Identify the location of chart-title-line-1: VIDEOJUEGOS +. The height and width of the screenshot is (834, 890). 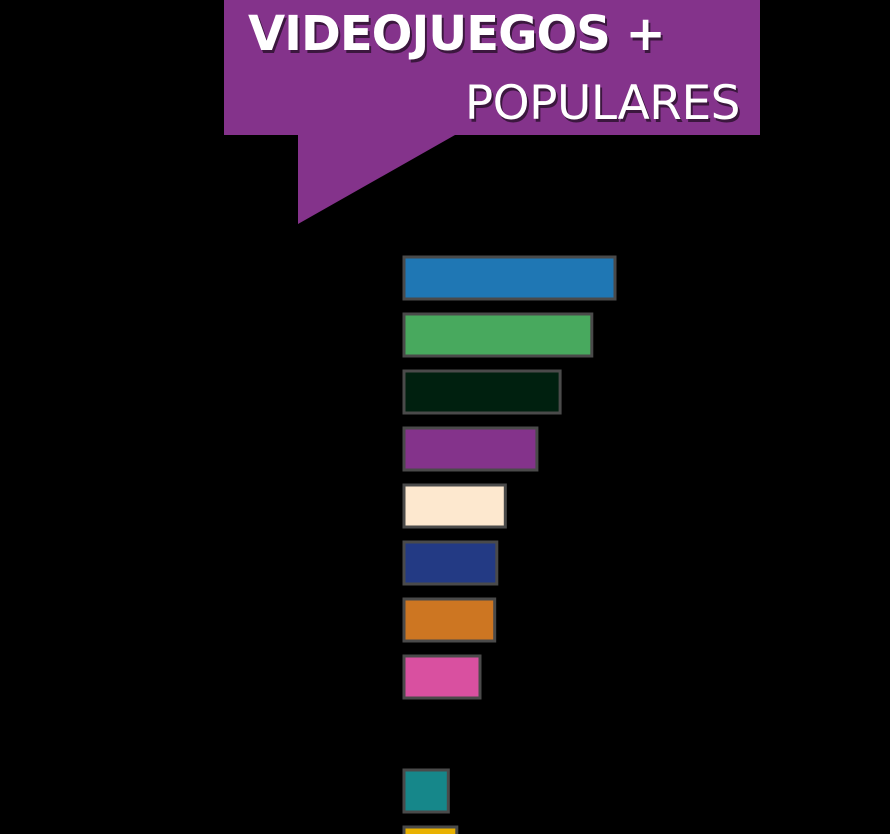
(457, 34).